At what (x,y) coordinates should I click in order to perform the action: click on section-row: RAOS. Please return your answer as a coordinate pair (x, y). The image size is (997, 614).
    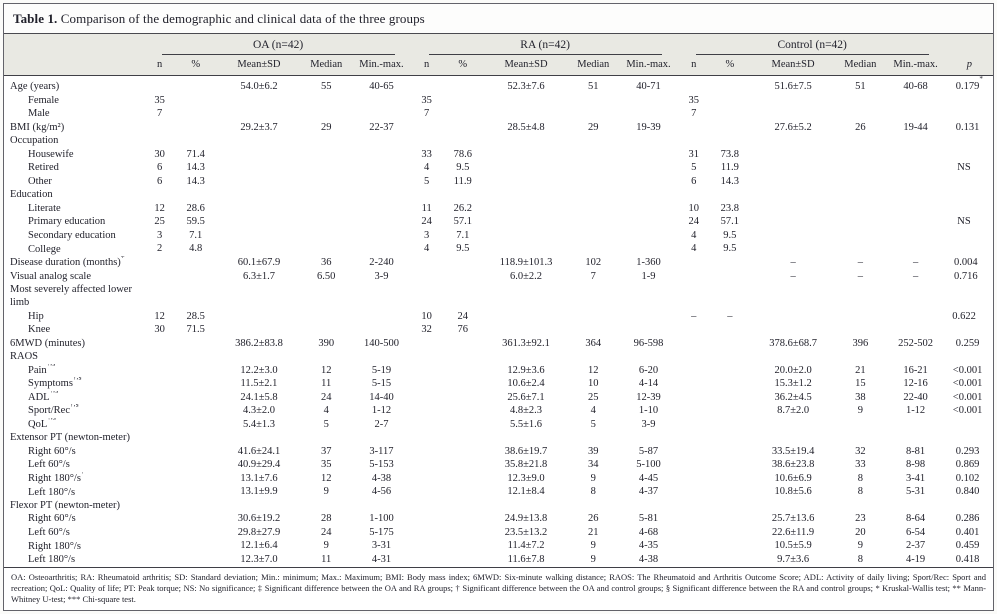
    Looking at the image, I should click on (498, 356).